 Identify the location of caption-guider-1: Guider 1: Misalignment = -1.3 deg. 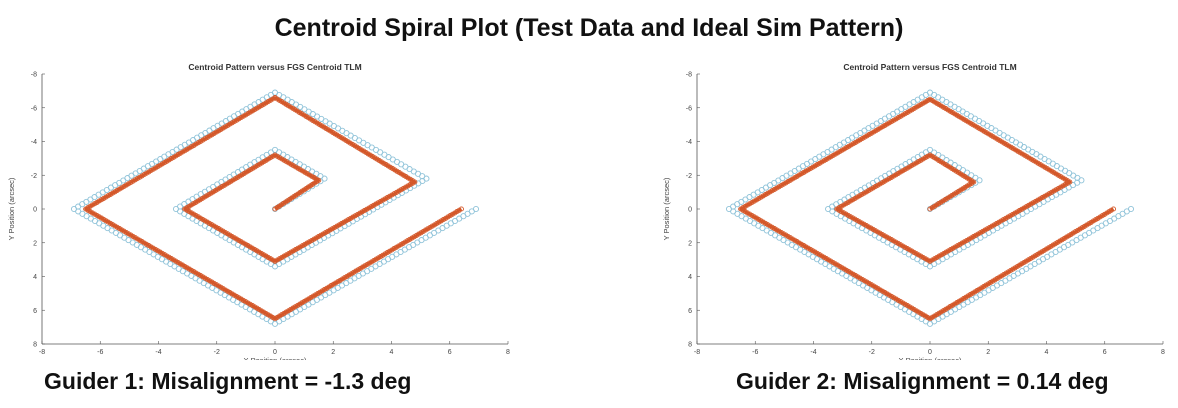
(228, 381).